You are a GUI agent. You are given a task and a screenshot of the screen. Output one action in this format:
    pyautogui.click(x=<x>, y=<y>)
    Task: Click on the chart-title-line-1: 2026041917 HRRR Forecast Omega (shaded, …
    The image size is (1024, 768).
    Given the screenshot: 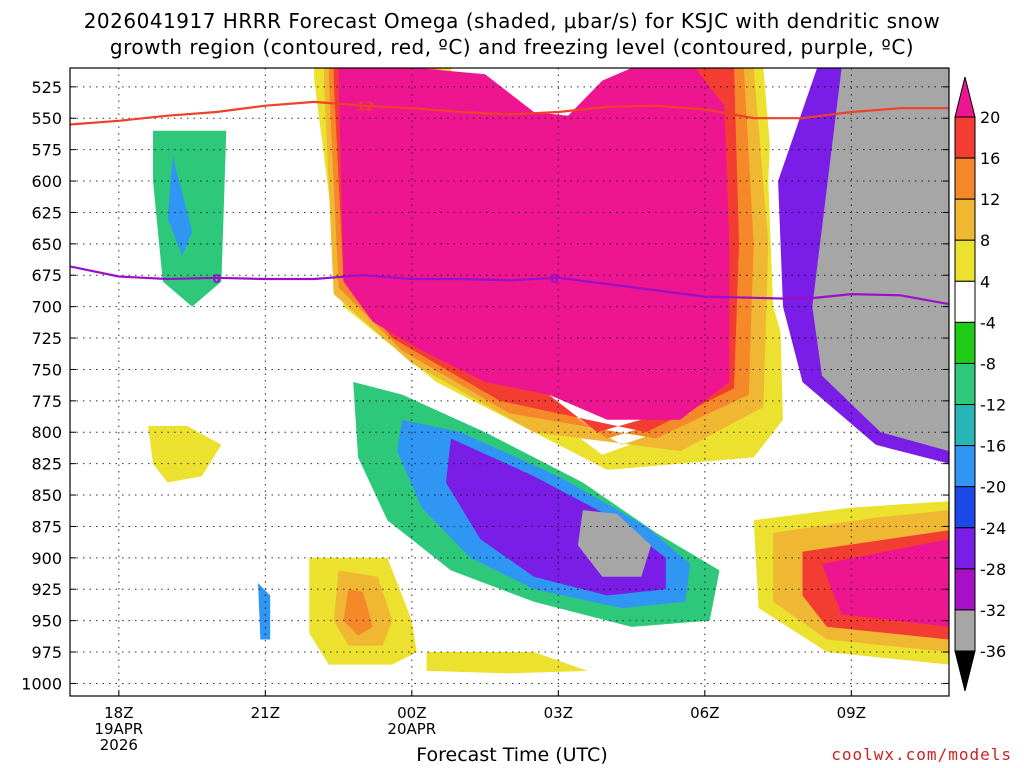 What is the action you would take?
    pyautogui.click(x=512, y=21)
    